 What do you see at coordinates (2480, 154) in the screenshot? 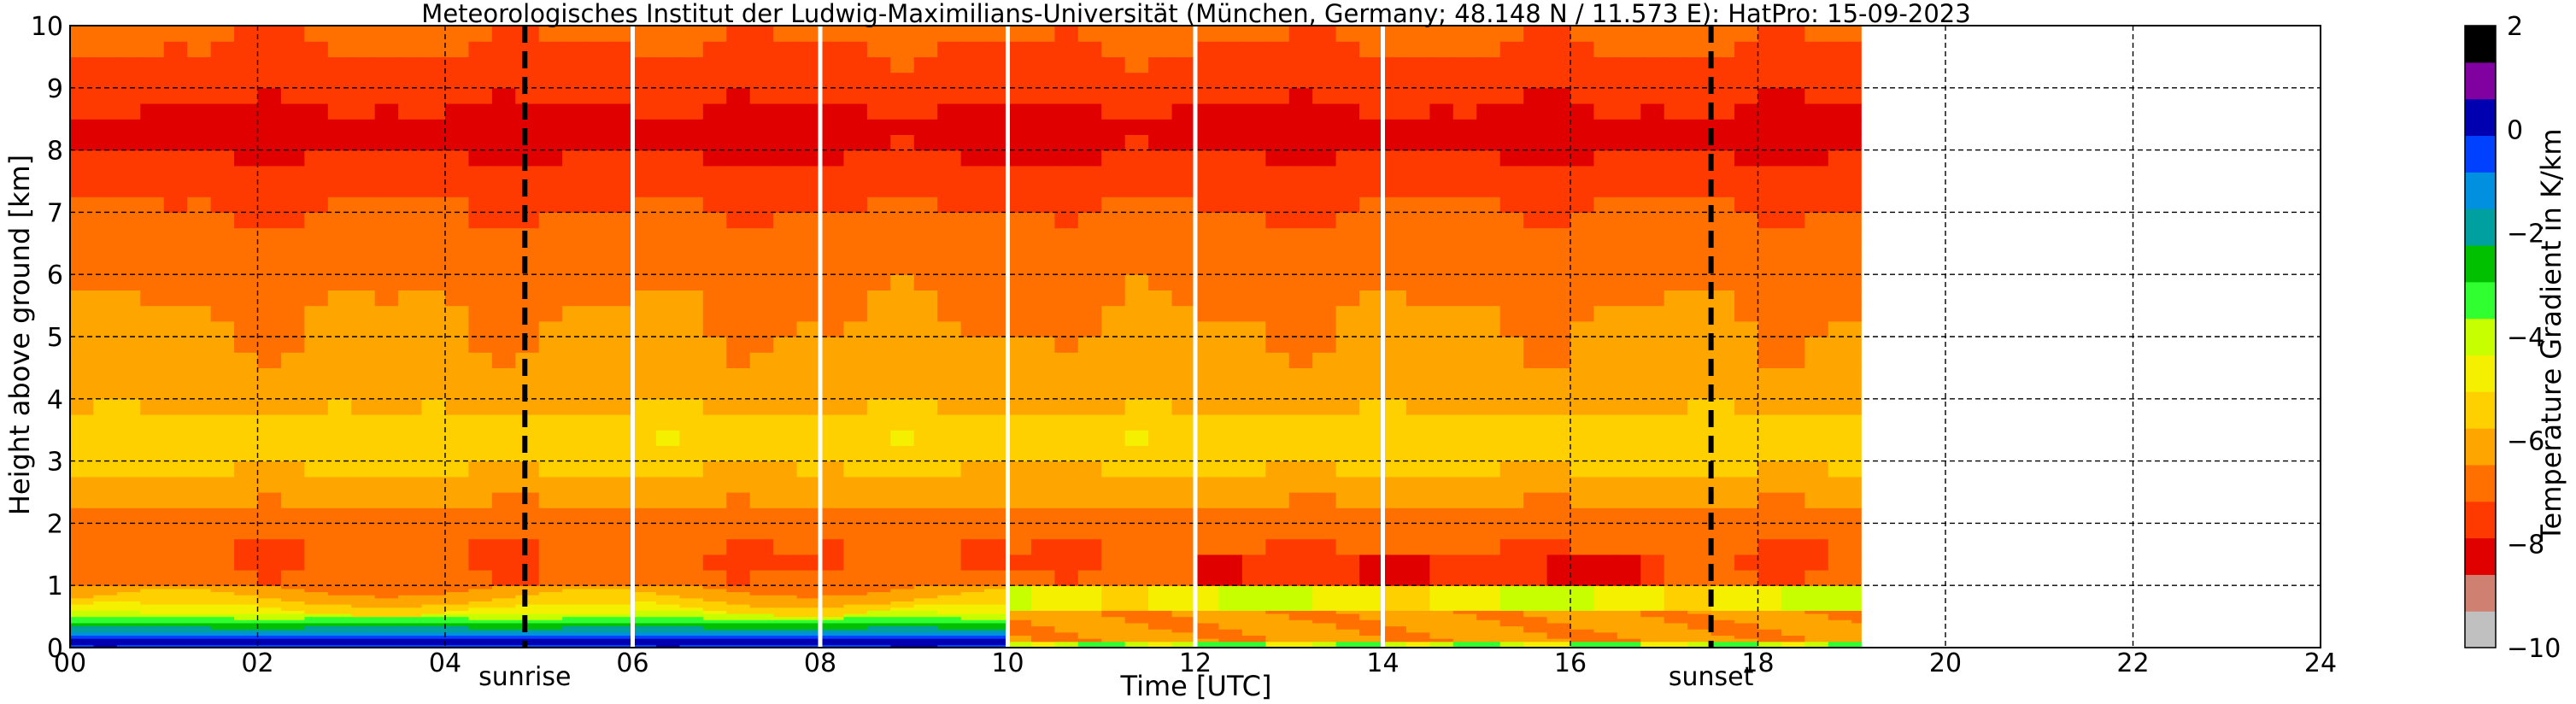
I see `colorbar-swatch` at bounding box center [2480, 154].